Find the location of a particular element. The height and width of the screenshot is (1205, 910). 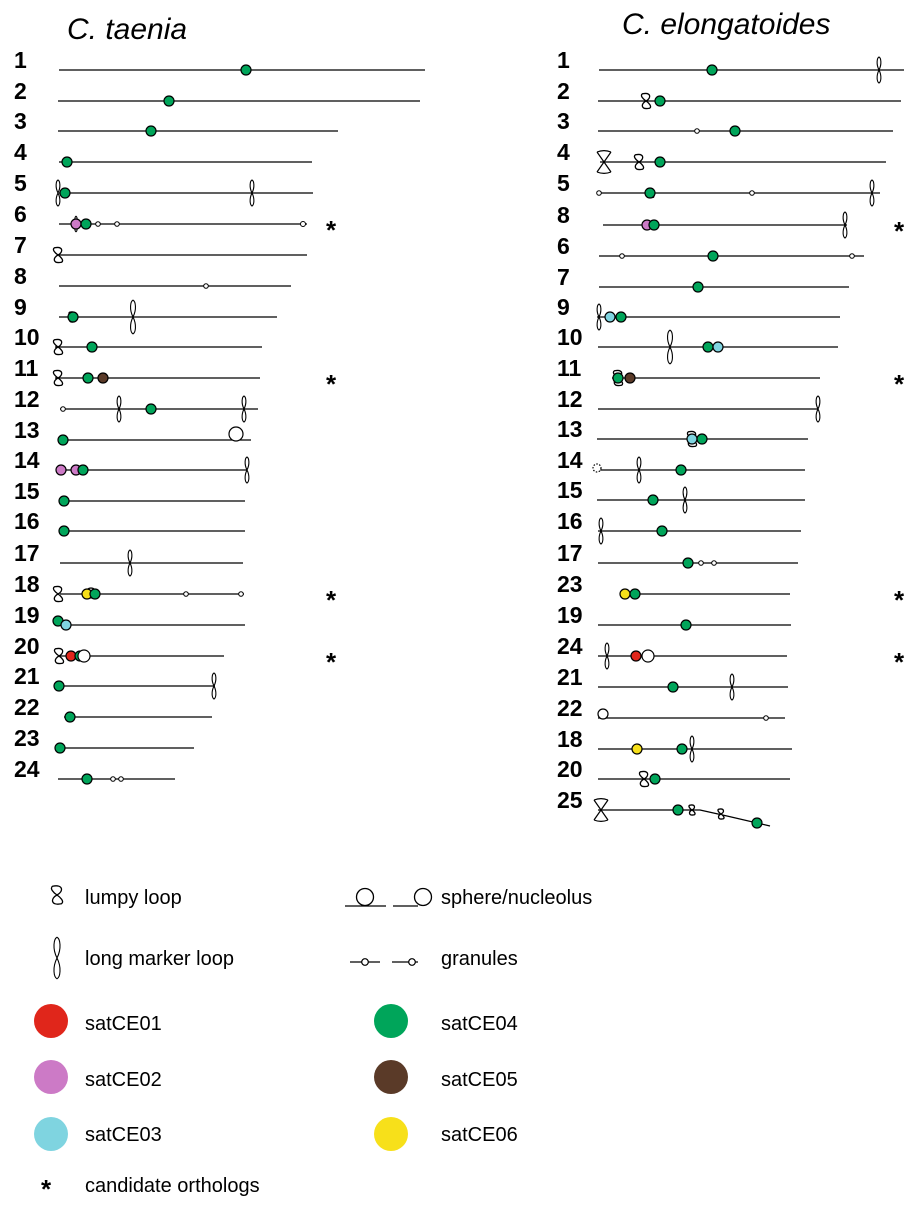

chromosome-number: 25 is located at coordinates (570, 800).